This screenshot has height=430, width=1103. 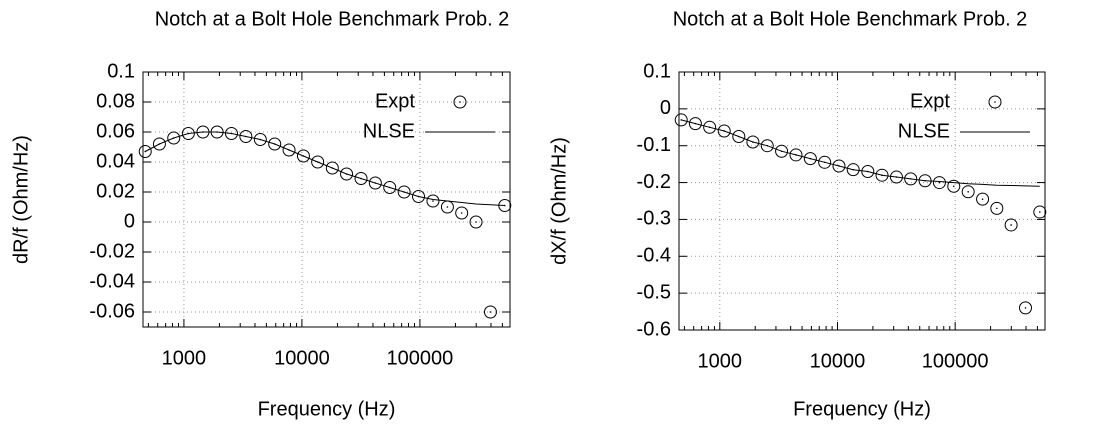 What do you see at coordinates (115, 161) in the screenshot?
I see `y-tick-label: 0.04` at bounding box center [115, 161].